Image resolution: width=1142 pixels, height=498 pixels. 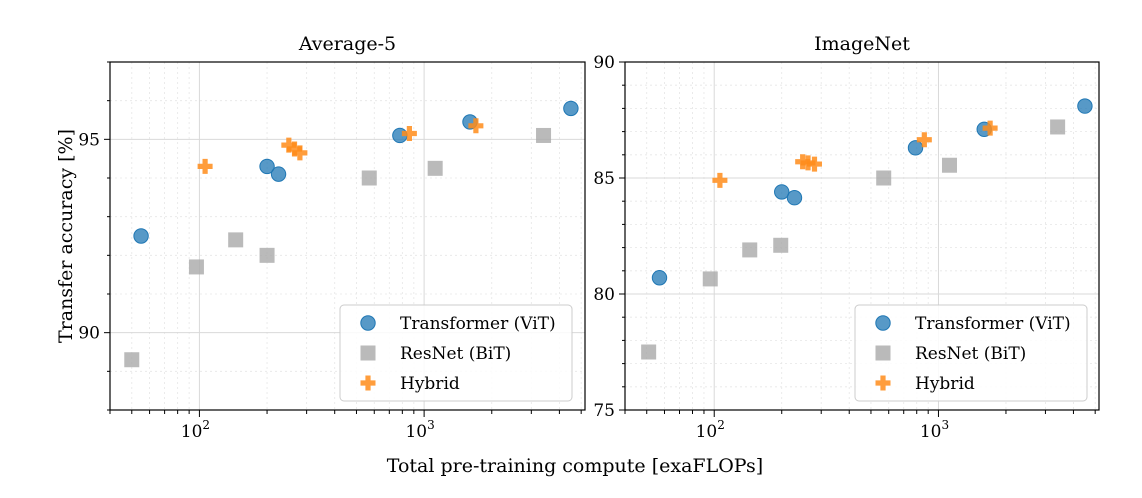 I want to click on y-tick-label: 80, so click(x=604, y=295).